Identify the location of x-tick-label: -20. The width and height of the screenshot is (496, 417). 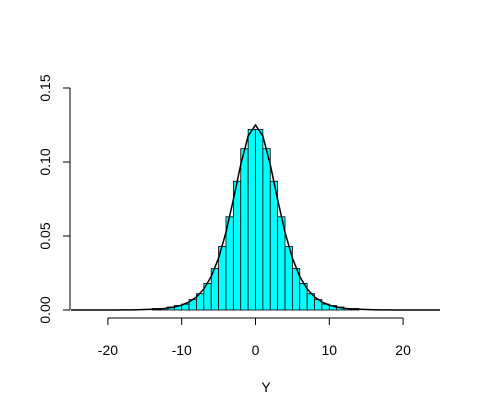
(108, 350).